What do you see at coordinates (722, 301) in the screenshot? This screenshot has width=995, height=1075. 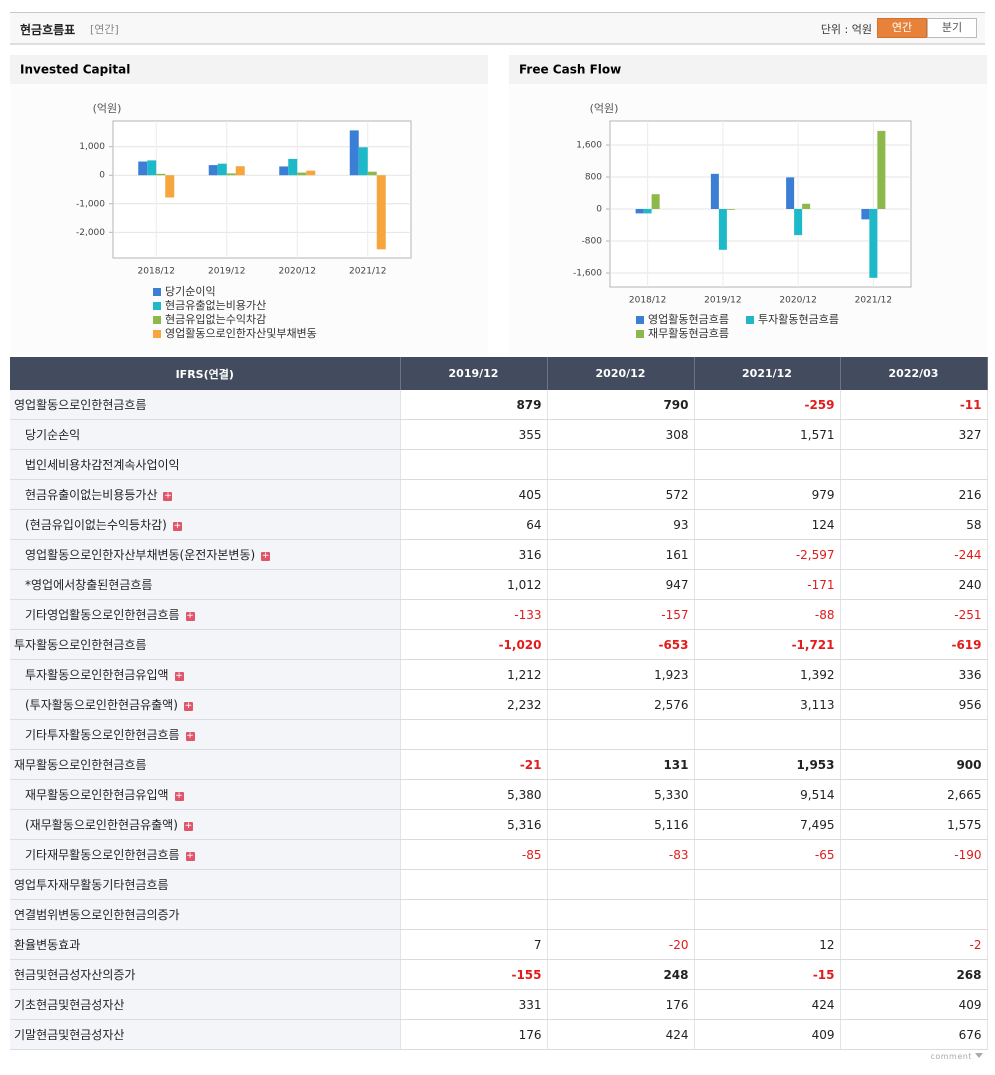 I see `x-tick-label: 2019/12` at bounding box center [722, 301].